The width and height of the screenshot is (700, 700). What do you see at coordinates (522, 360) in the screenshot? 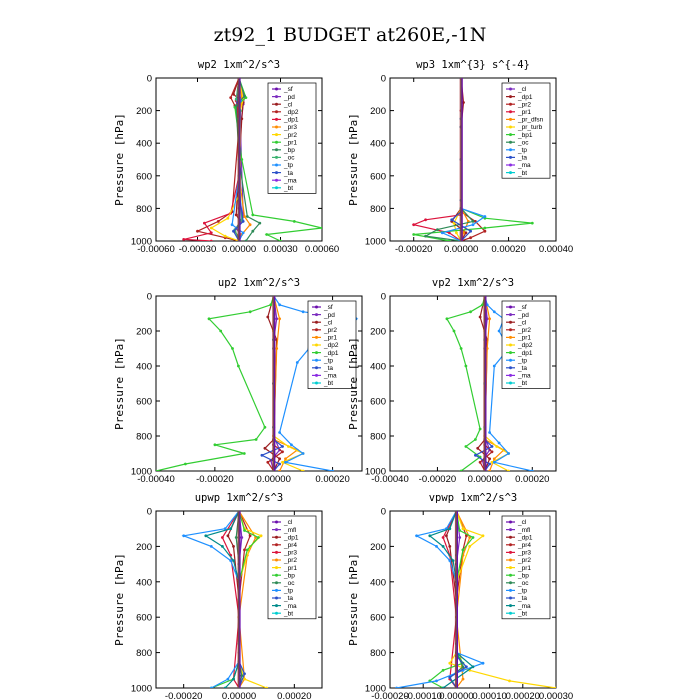
I see `legend-label: _tp` at bounding box center [522, 360].